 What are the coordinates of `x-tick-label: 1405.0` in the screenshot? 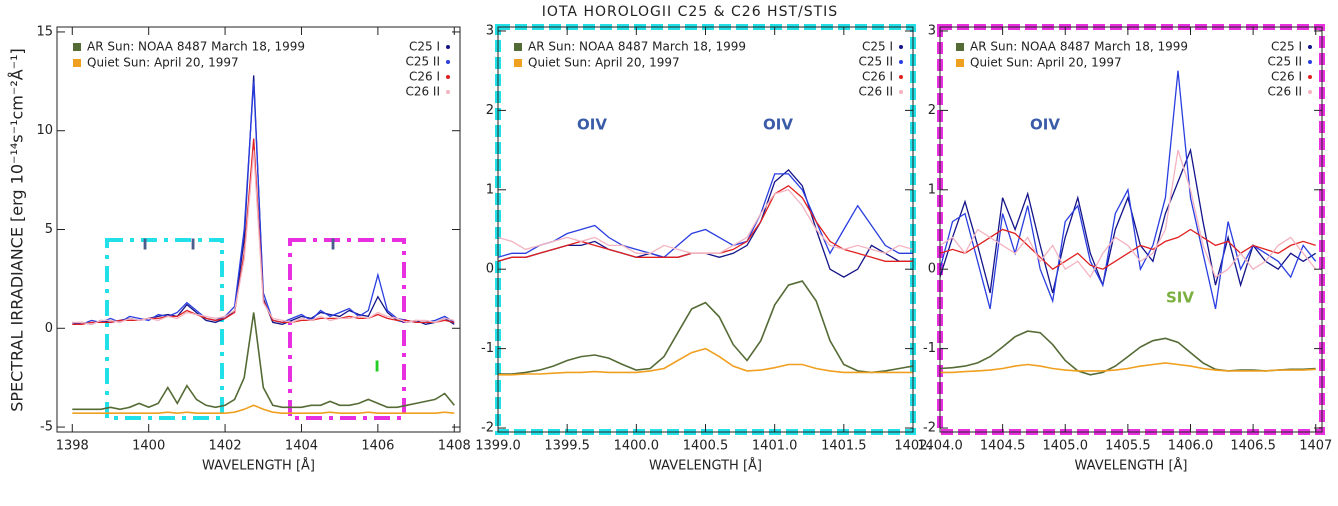 It's located at (1065, 446).